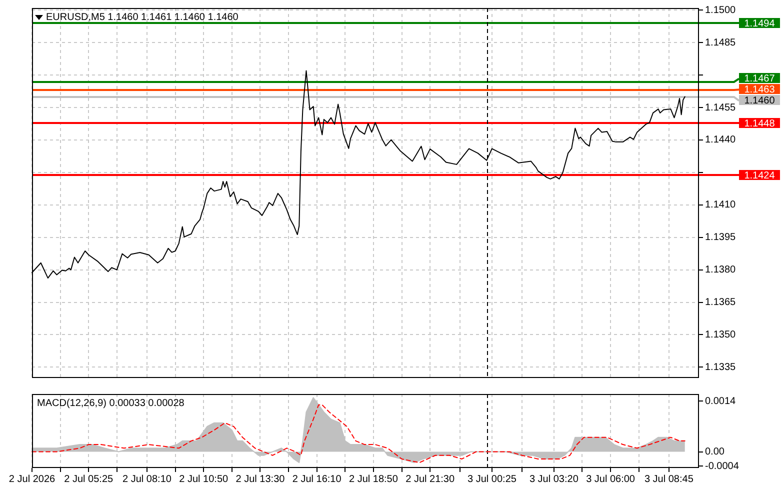  I want to click on y-tick-label: 1.1485, so click(720, 42).